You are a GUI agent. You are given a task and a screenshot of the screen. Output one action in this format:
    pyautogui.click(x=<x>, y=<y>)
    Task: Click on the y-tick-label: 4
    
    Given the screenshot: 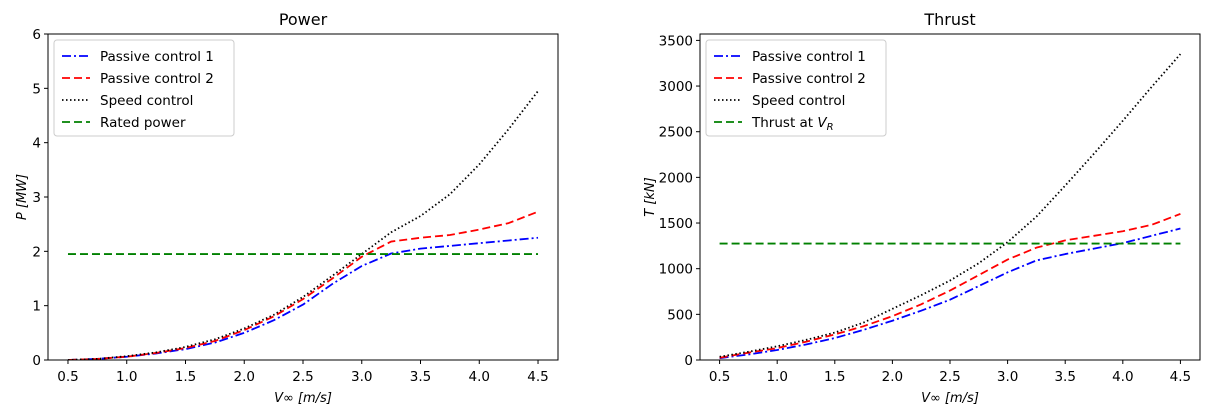 What is the action you would take?
    pyautogui.click(x=36, y=144)
    